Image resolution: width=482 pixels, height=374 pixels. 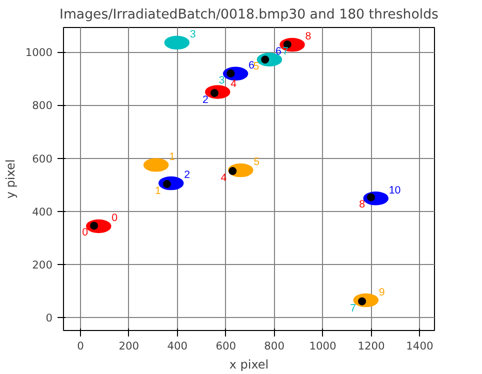 I want to click on x-tick-label: 1400, so click(x=420, y=346).